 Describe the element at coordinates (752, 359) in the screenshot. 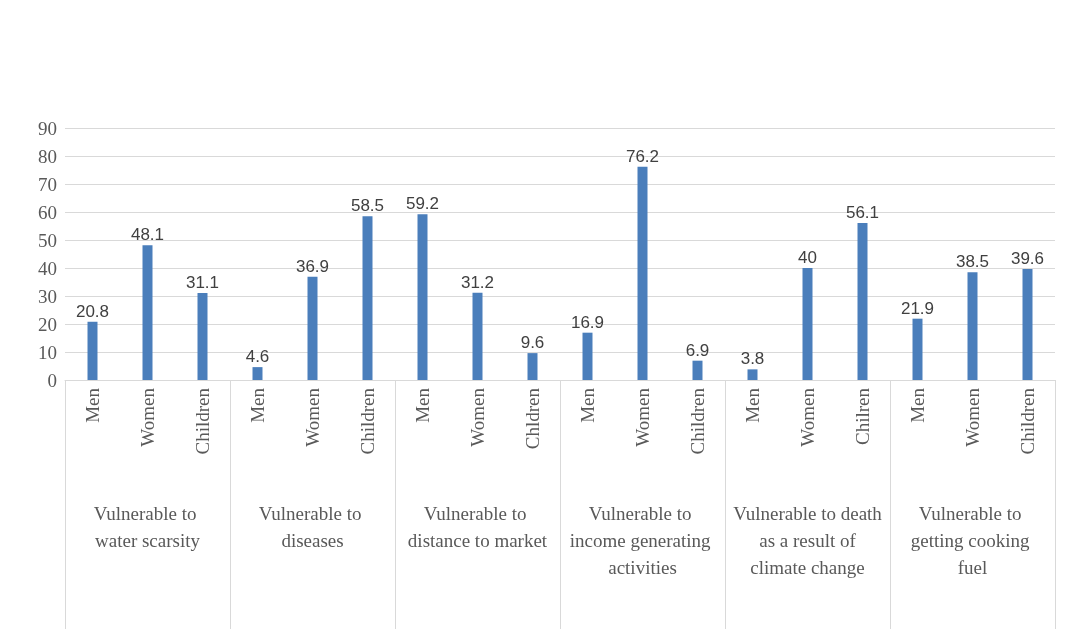

I see `data-label: 3.8` at that location.